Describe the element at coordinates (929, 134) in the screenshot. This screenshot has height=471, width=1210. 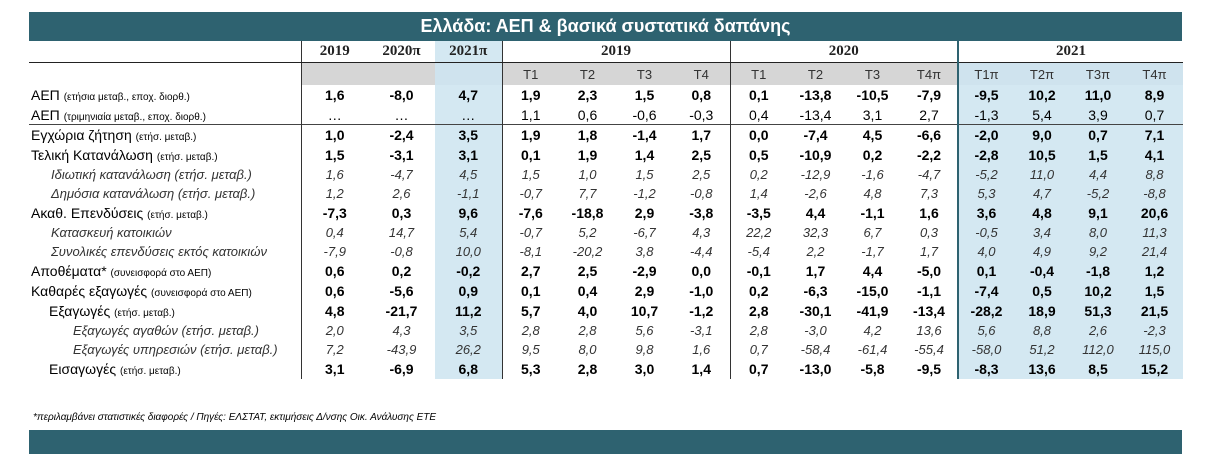
I see `table-cell: -6,6` at that location.